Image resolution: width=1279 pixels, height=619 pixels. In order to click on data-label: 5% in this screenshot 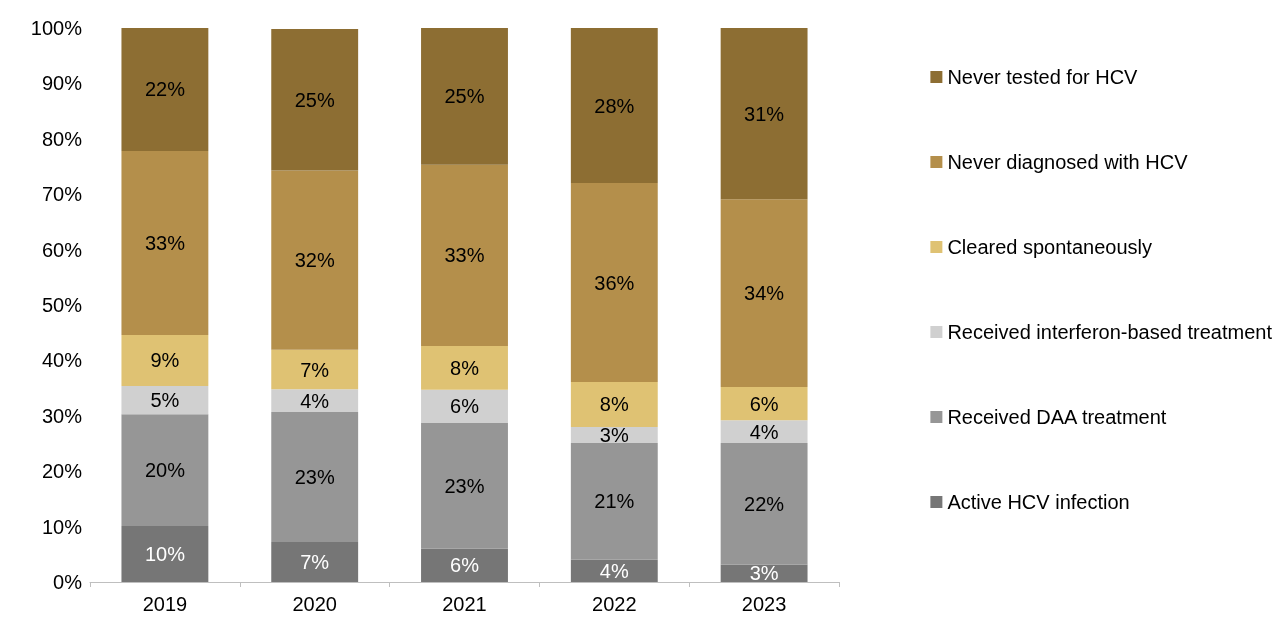, I will do `click(165, 400)`.